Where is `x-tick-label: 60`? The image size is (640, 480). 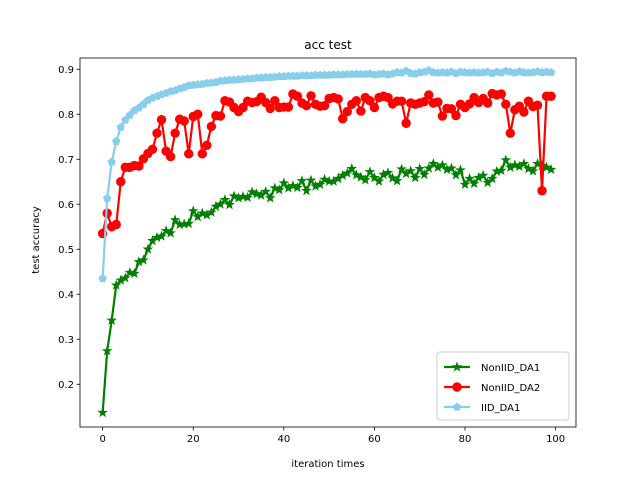 x-tick-label: 60 is located at coordinates (374, 439).